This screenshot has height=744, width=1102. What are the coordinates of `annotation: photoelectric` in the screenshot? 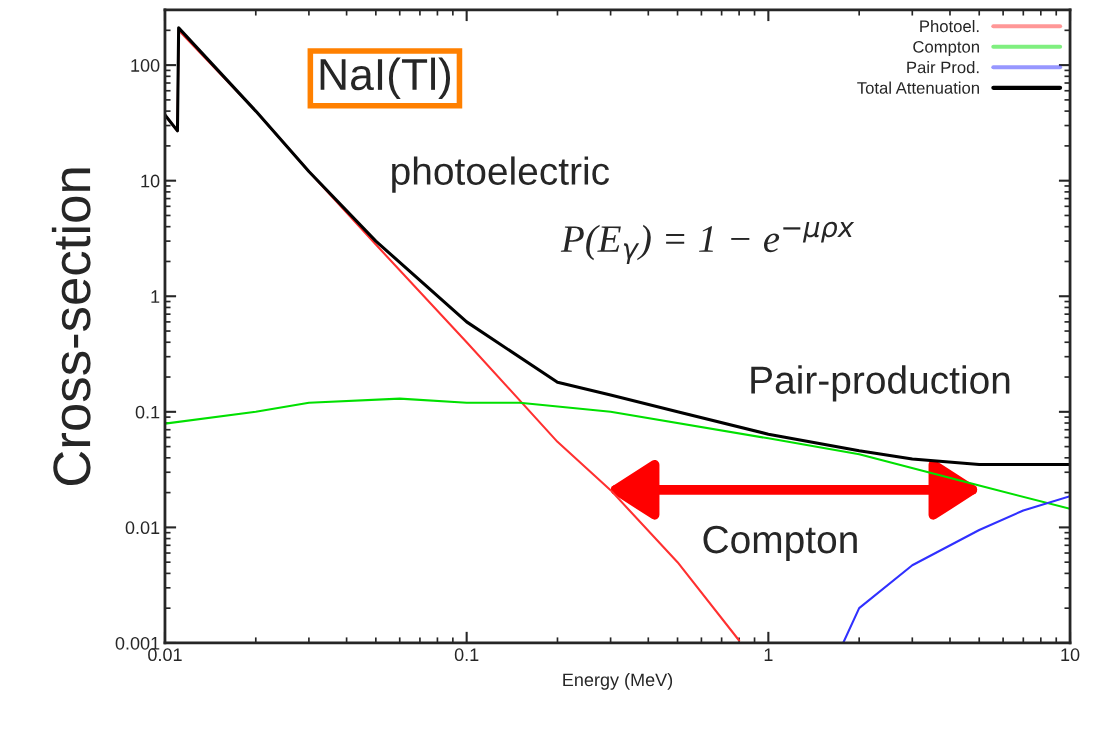 It's located at (501, 174).